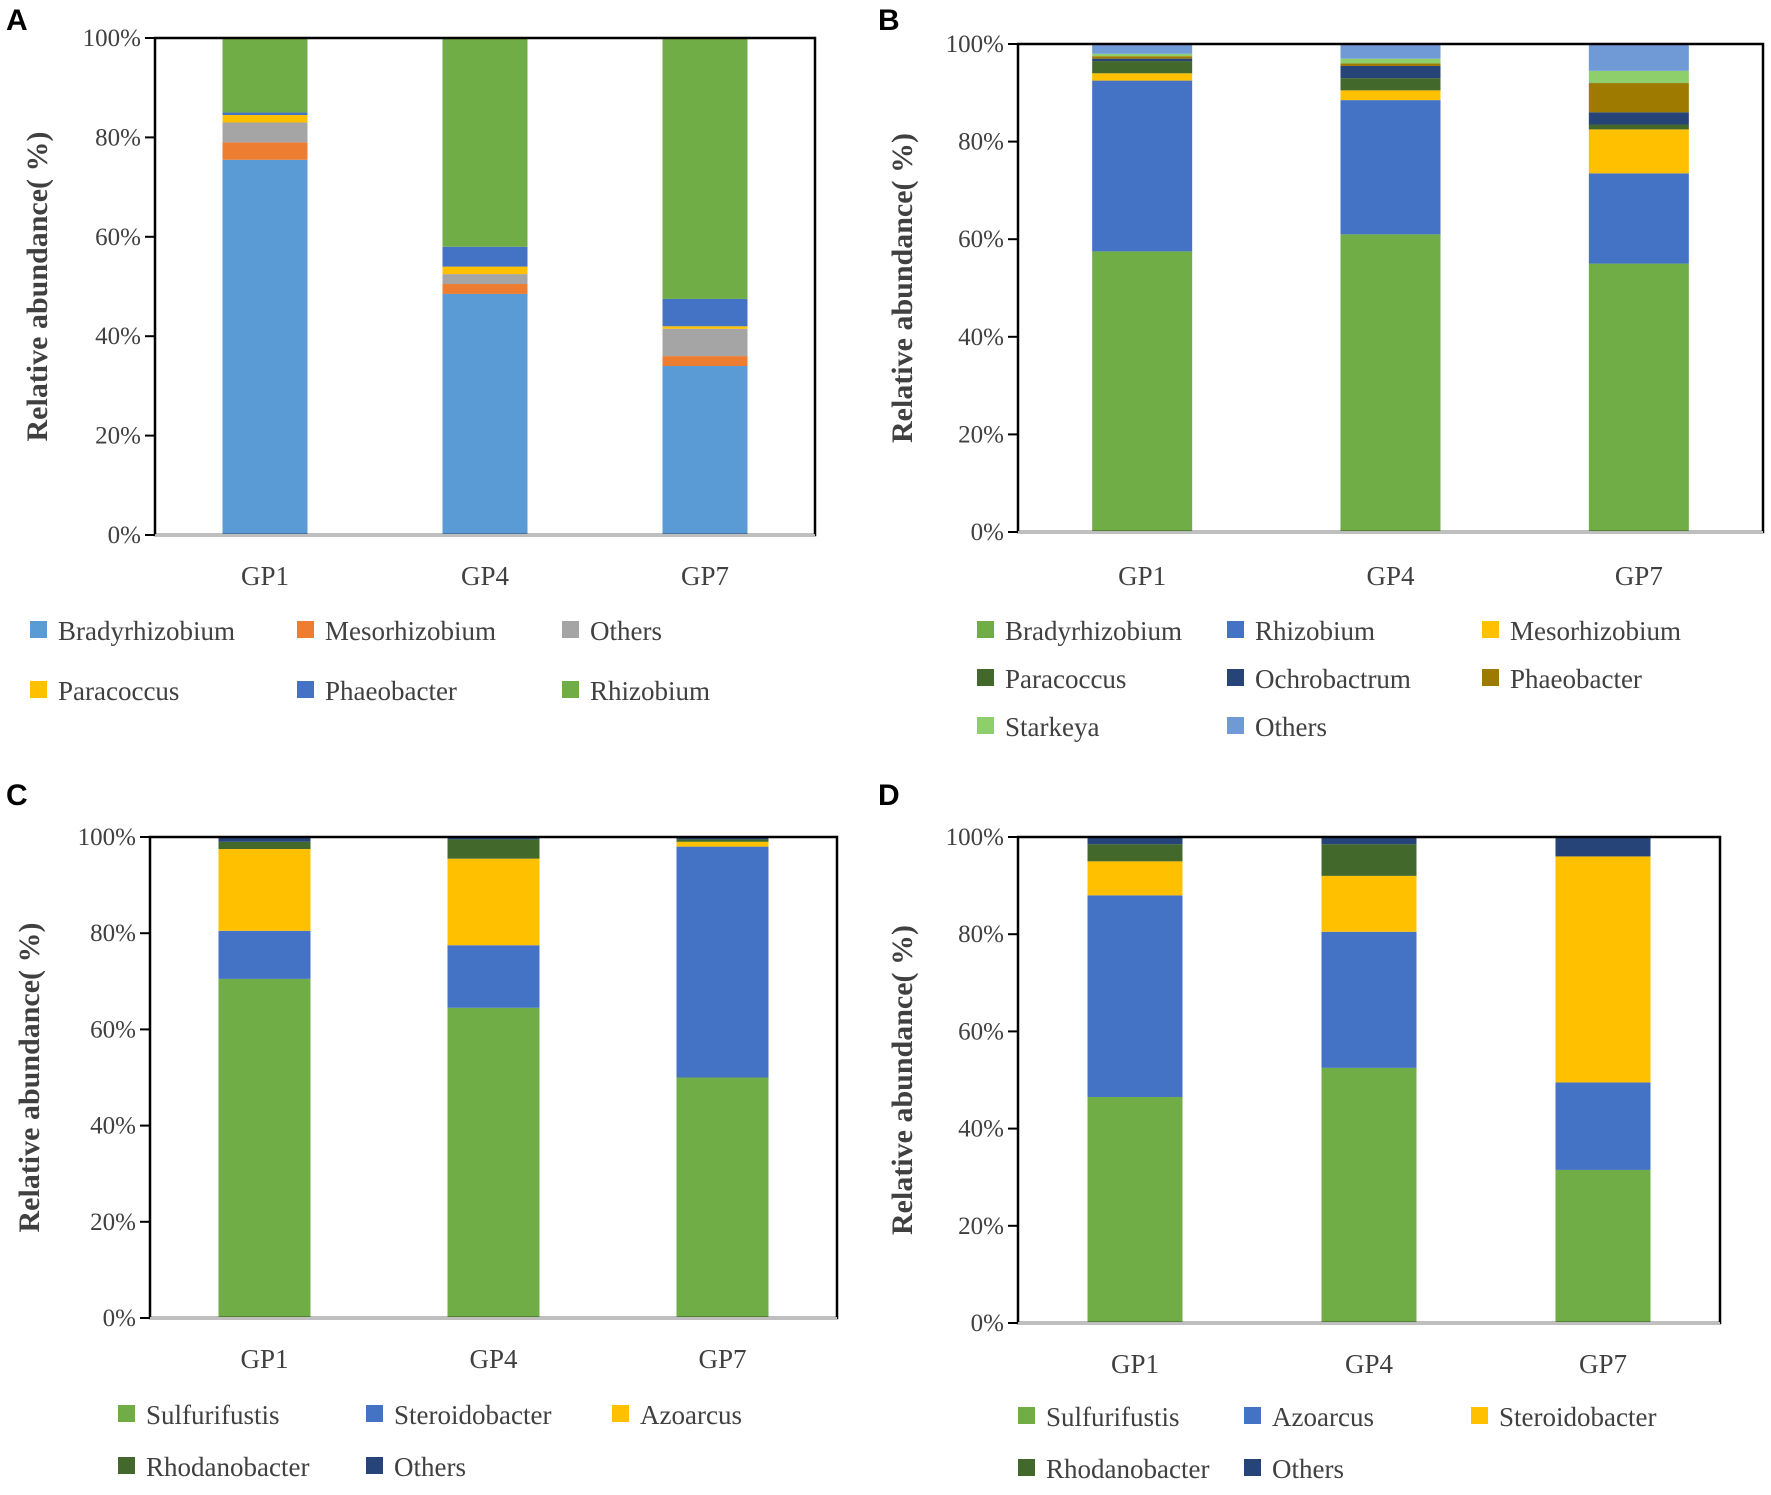 Image resolution: width=1771 pixels, height=1495 pixels. Describe the element at coordinates (1369, 1195) in the screenshot. I see `bar-segment-sulfurifustis-gp4` at that location.